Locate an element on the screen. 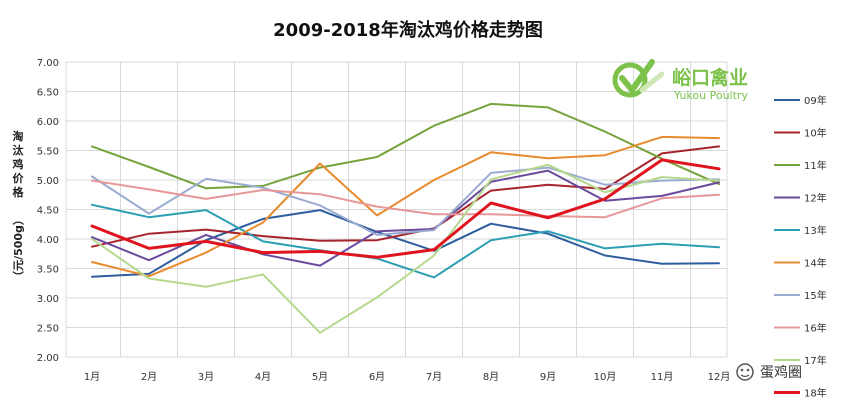  x-tick-label: 2月 is located at coordinates (149, 377).